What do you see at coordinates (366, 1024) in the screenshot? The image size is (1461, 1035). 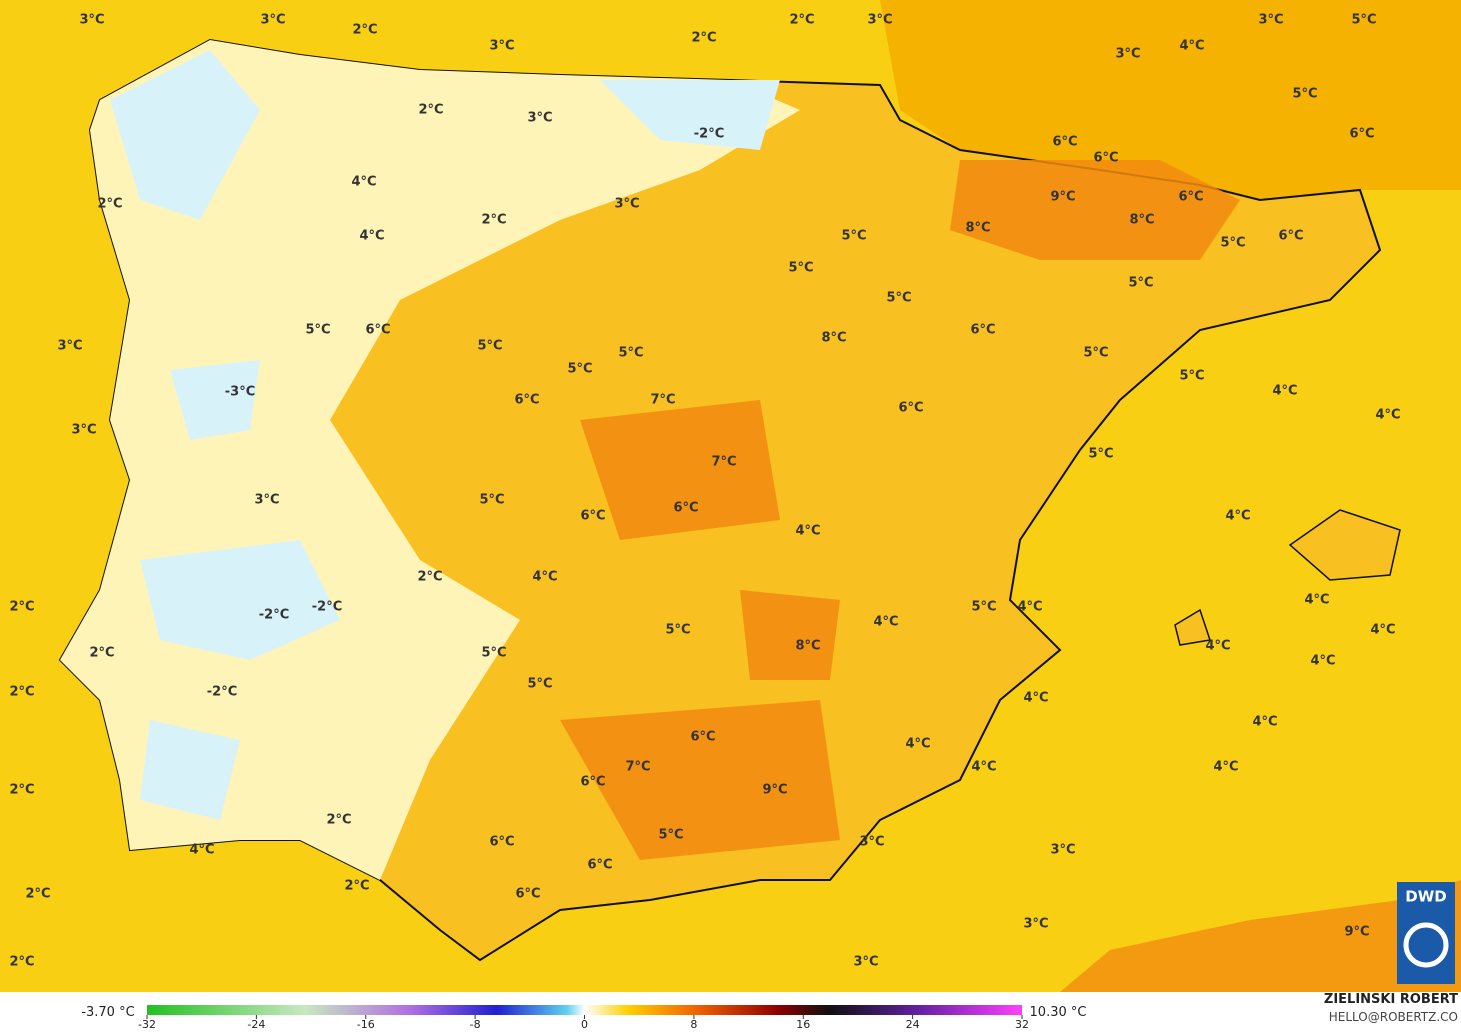 I see `colorbar-tick-label: -16` at bounding box center [366, 1024].